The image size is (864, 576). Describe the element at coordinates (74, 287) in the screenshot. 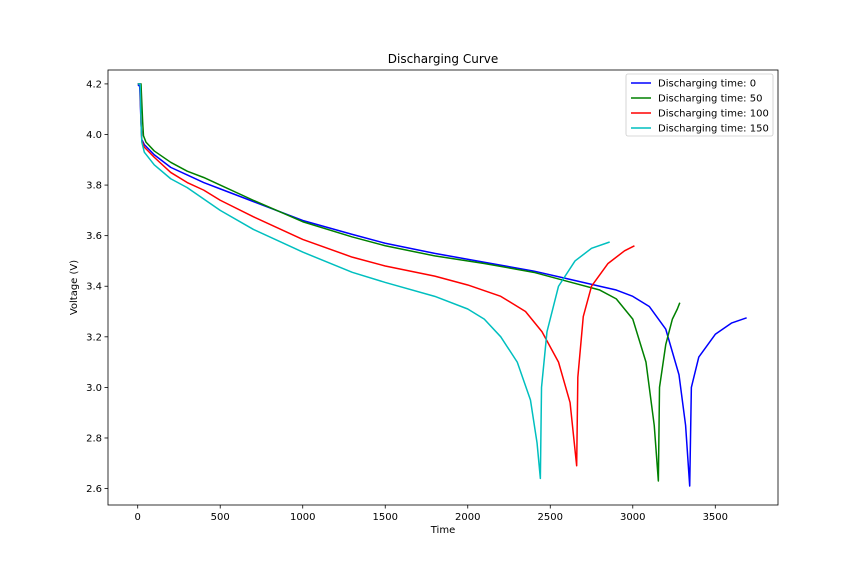

I see `y-axis-label: Voltage (V)` at that location.